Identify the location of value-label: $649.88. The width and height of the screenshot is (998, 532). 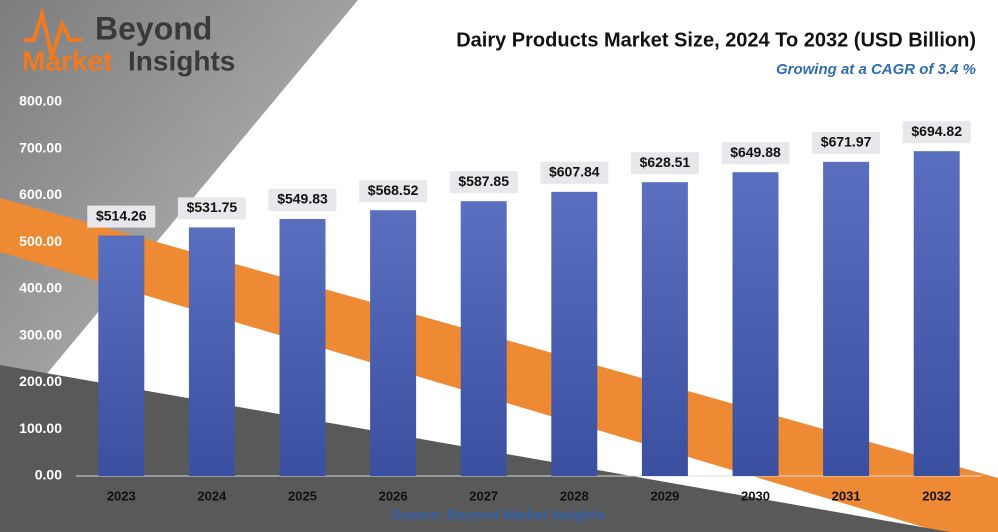
(755, 152).